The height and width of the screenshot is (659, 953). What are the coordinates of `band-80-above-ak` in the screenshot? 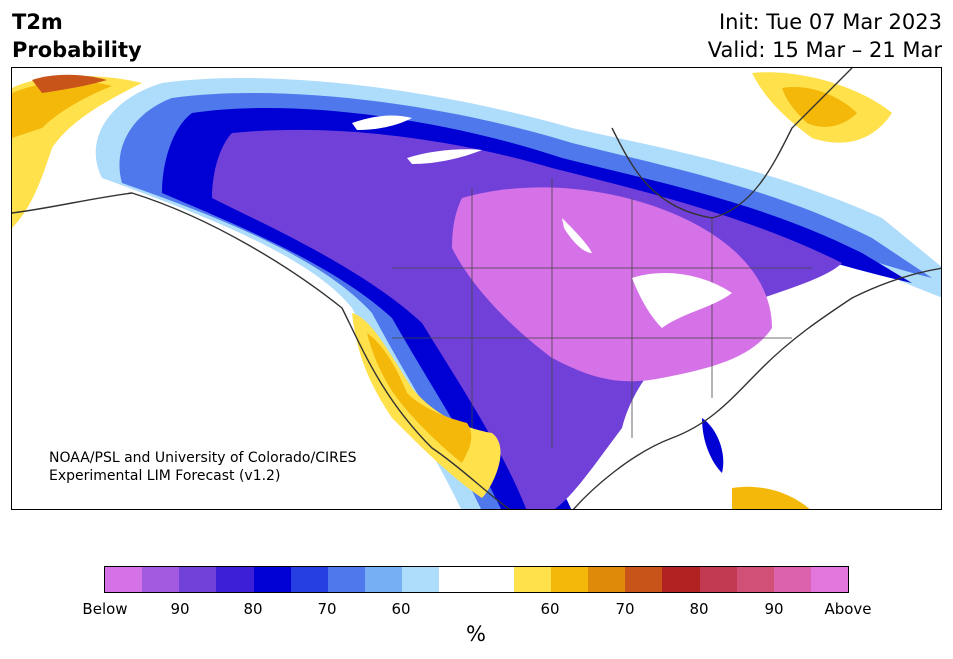 It's located at (69, 83).